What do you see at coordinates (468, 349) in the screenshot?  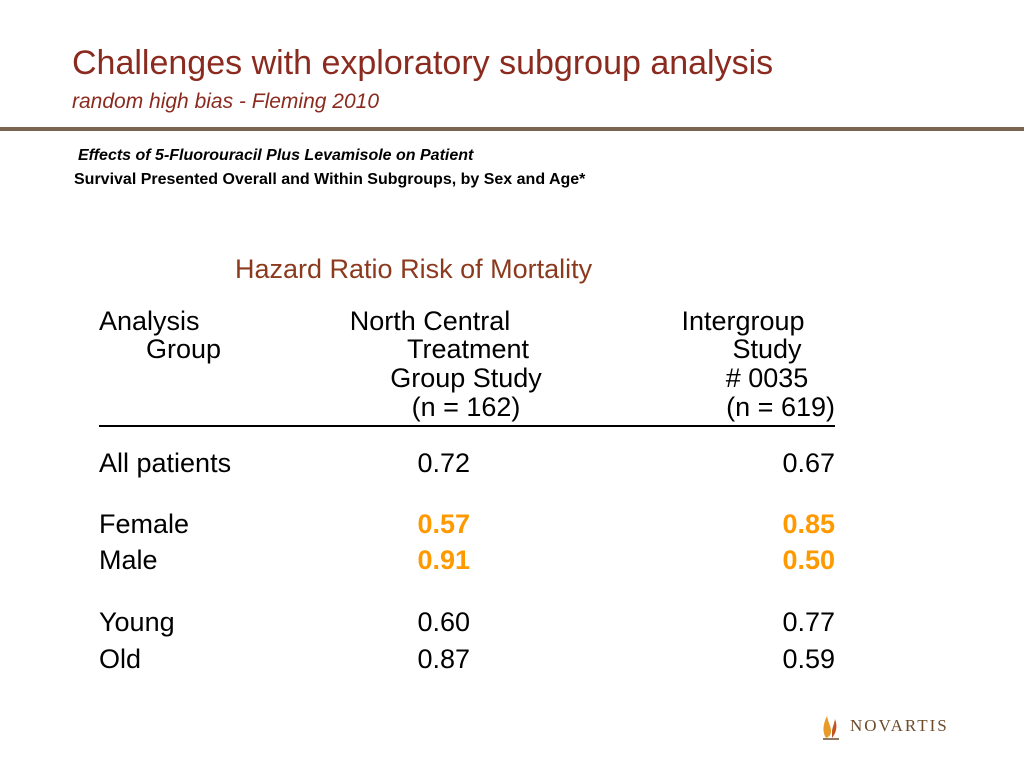 I see `header-nctg-line-2: Treatment` at bounding box center [468, 349].